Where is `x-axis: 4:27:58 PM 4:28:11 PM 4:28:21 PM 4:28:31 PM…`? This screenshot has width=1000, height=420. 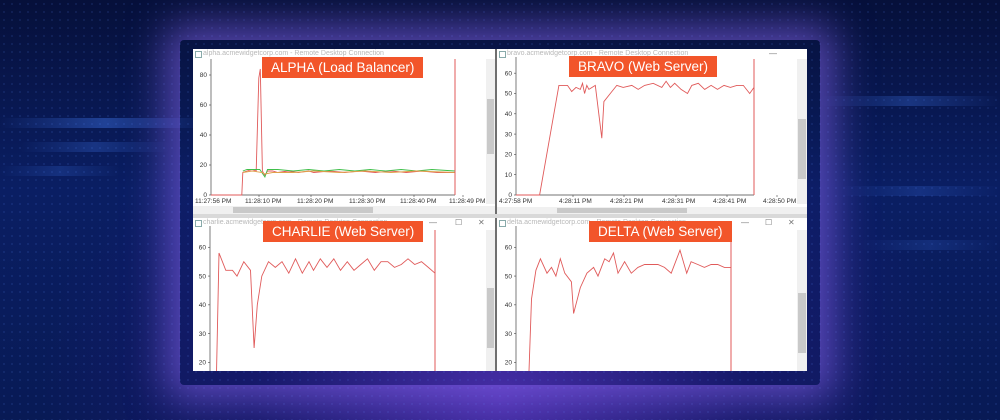
x-axis: 4:27:58 PM 4:28:11 PM 4:28:21 PM 4:28:31 PM… is located at coordinates (647, 200).